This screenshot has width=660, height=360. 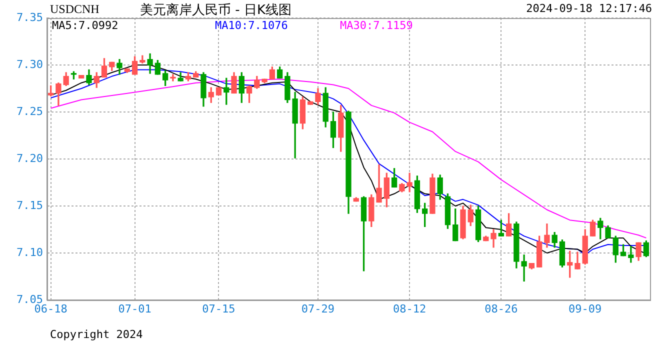 What do you see at coordinates (219, 309) in the screenshot?
I see `x-tick-label: 07-15` at bounding box center [219, 309].